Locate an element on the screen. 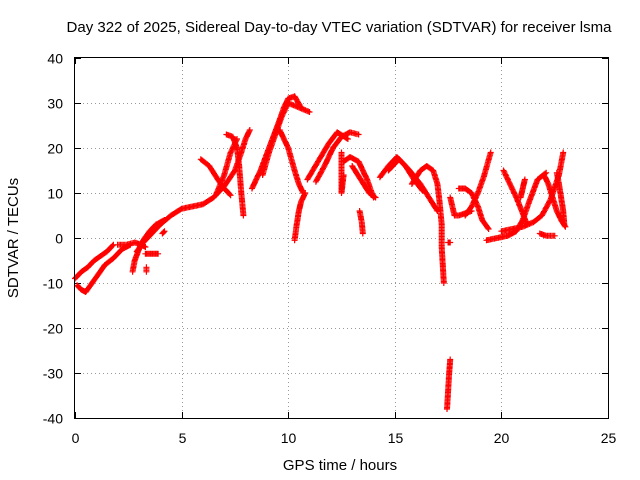 Image resolution: width=640 pixels, height=480 pixels. y-tick-label: 0 is located at coordinates (59, 239).